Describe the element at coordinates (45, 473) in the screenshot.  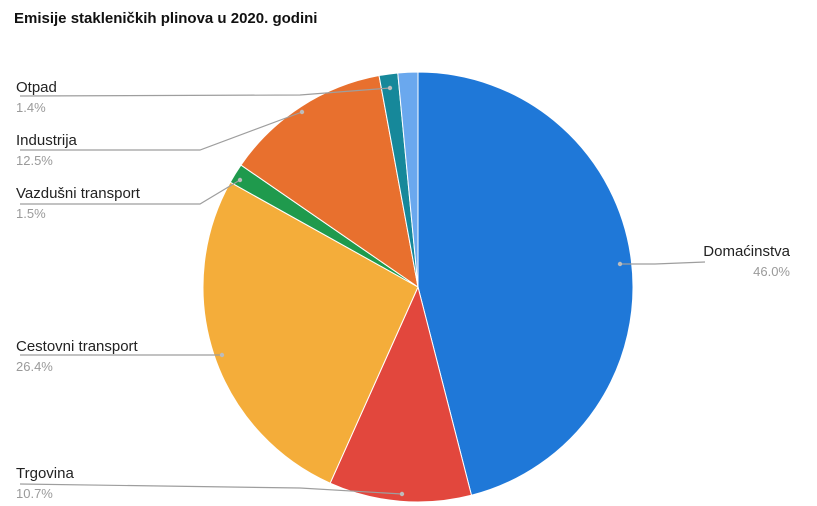
I see `slice-label: Trgovina` at that location.